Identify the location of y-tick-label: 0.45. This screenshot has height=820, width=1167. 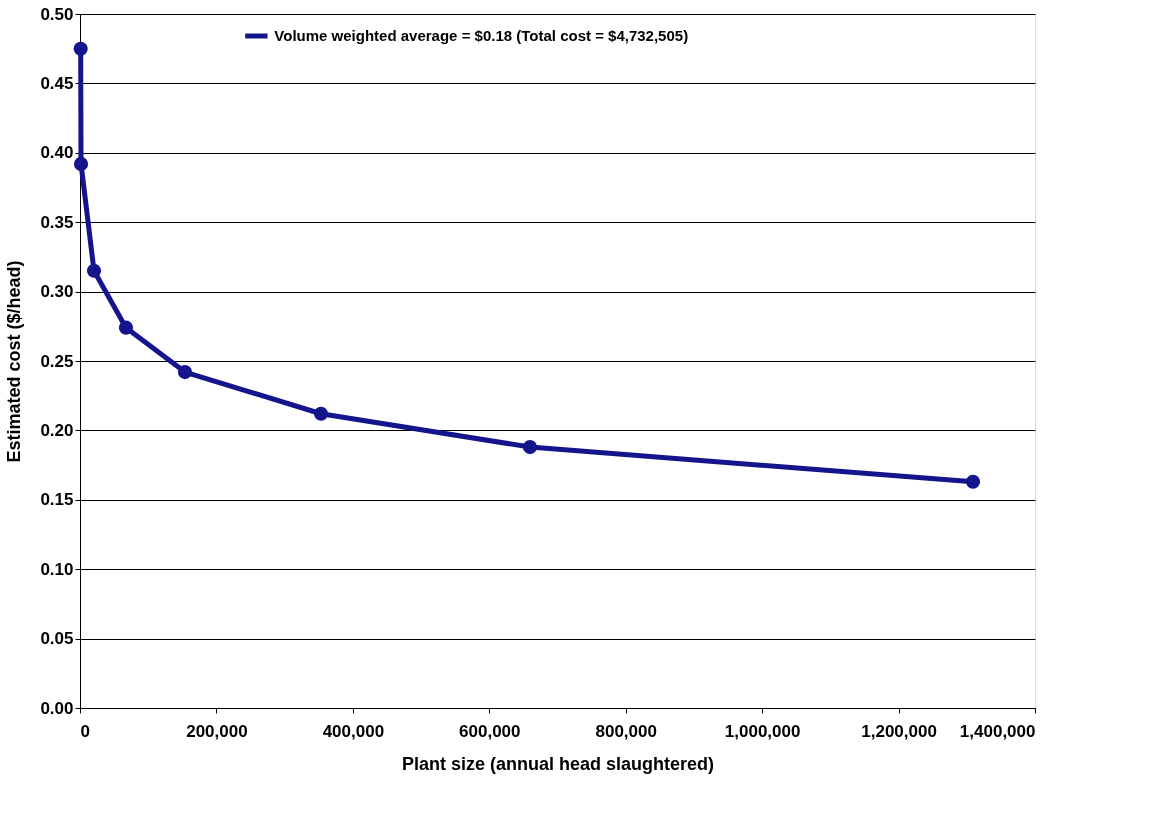
(57, 83).